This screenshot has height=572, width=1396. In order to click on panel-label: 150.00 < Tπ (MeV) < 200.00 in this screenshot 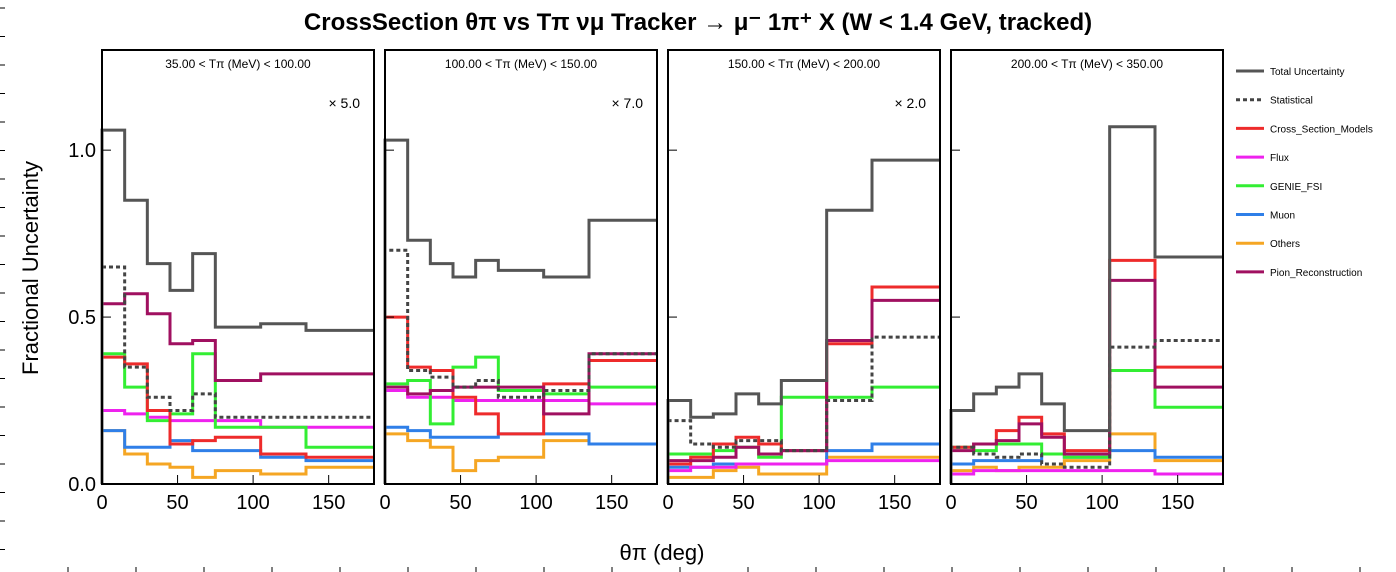, I will do `click(804, 64)`.